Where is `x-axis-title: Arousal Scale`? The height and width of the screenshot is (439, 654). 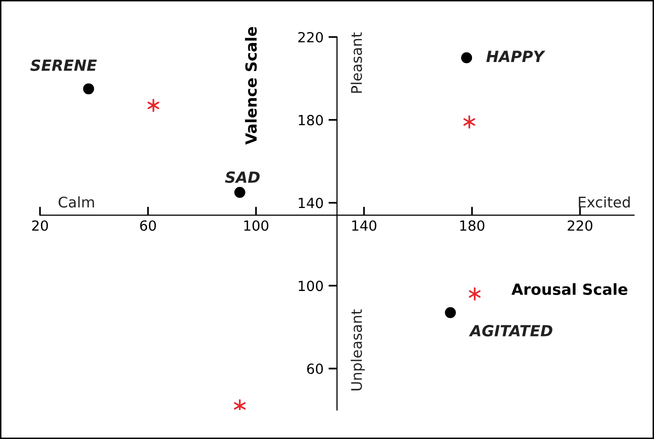 x-axis-title: Arousal Scale is located at coordinates (569, 289).